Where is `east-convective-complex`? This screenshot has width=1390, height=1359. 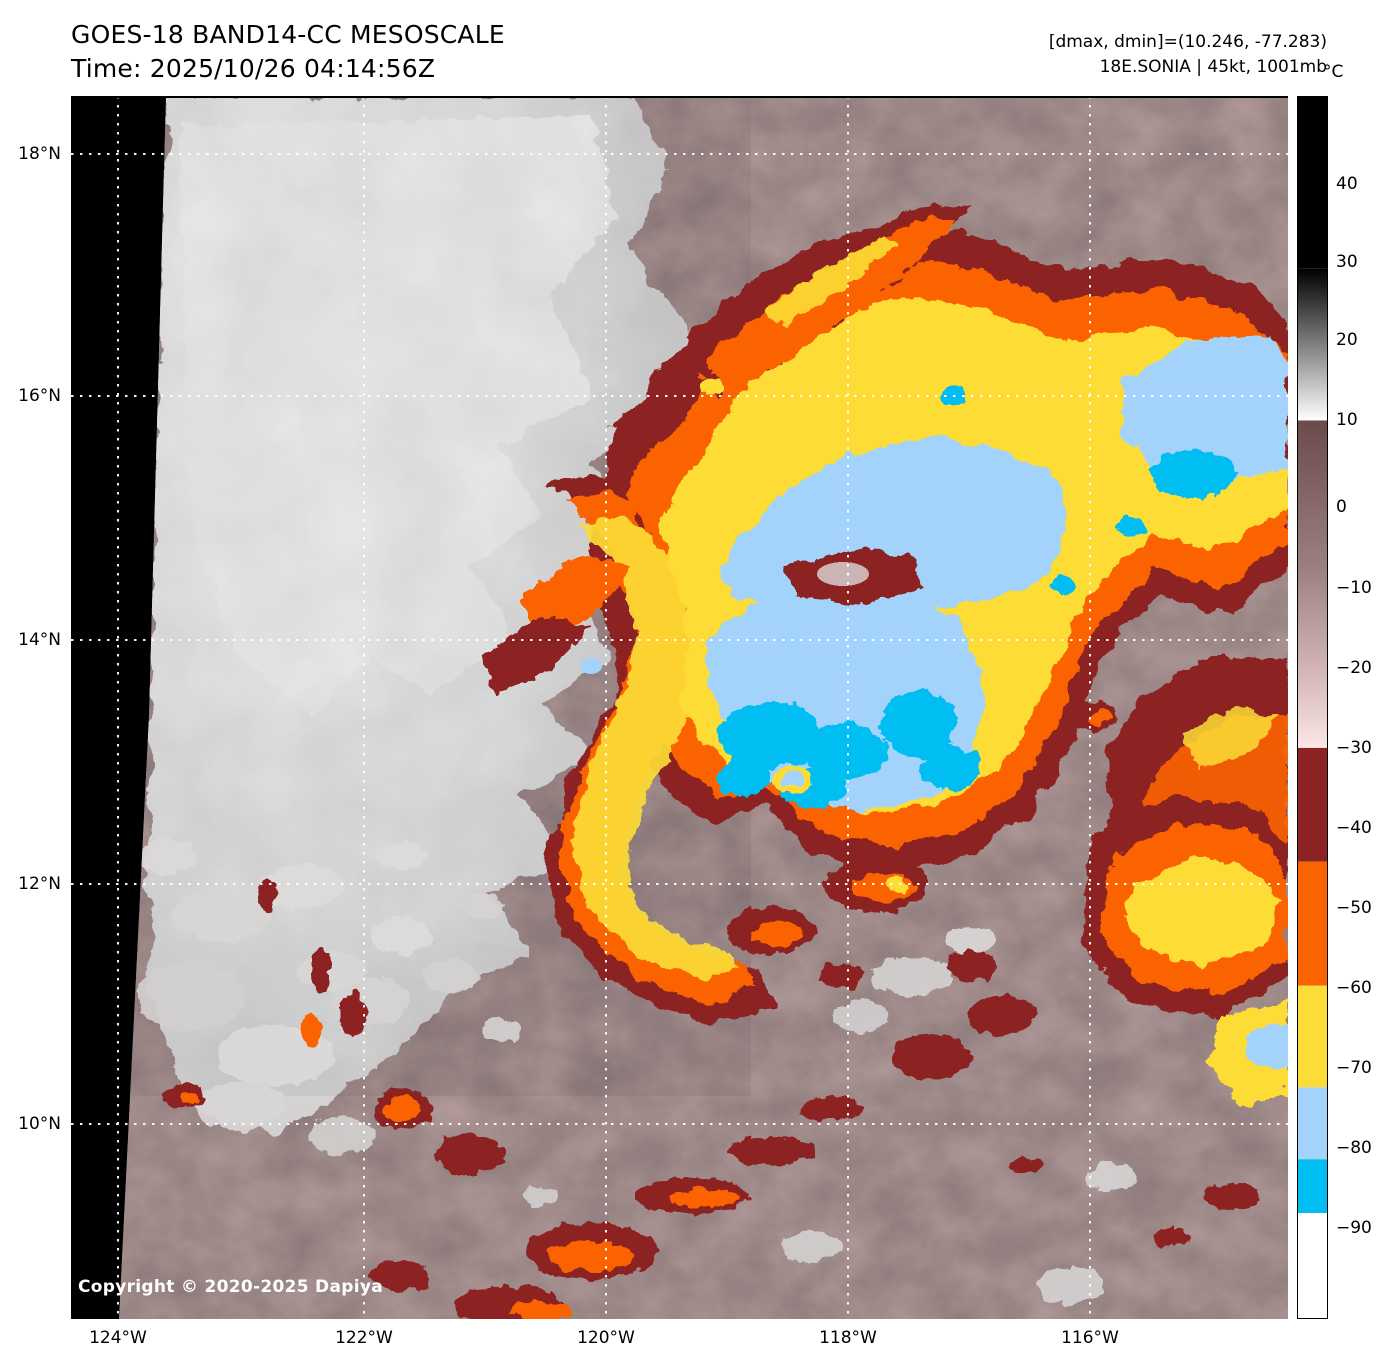
east-convective-complex is located at coordinates (1184, 881).